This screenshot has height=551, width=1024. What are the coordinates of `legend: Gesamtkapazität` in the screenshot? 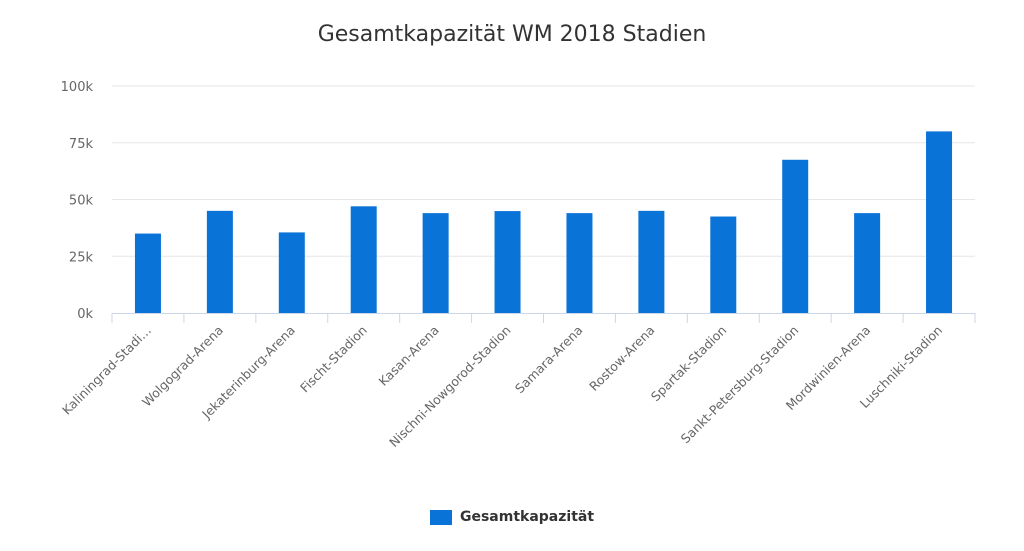 It's located at (512, 517).